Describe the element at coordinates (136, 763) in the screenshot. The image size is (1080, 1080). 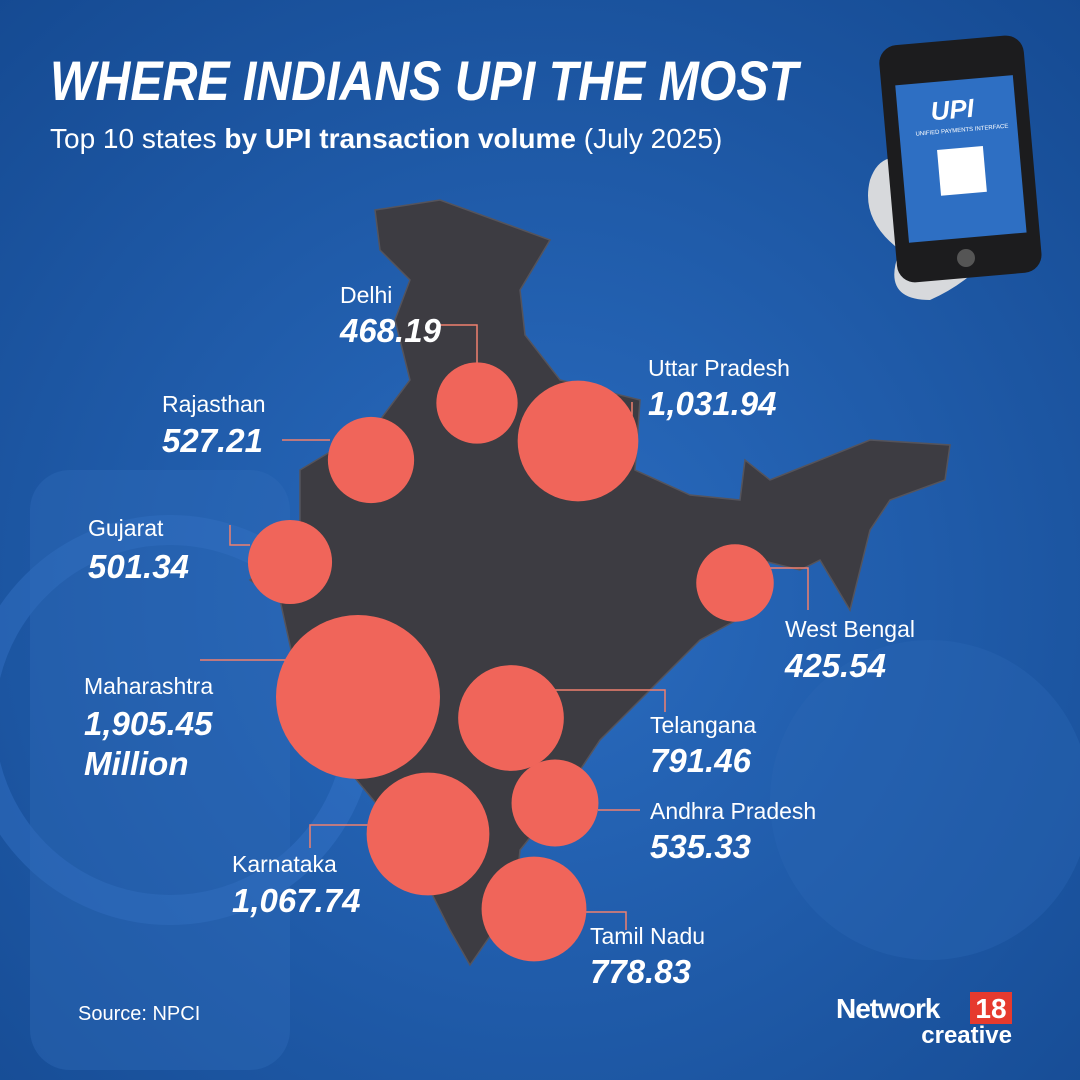
I see `unit-label: Million` at that location.